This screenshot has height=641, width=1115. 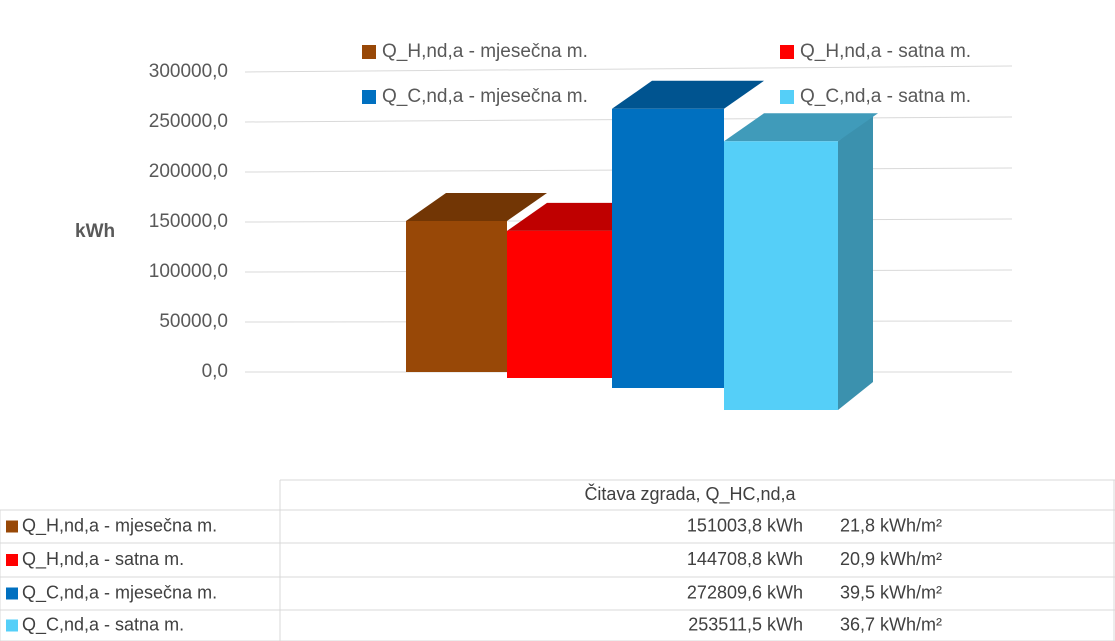 I want to click on legend-label: Q_C,nd,a - satna m., so click(x=885, y=96).